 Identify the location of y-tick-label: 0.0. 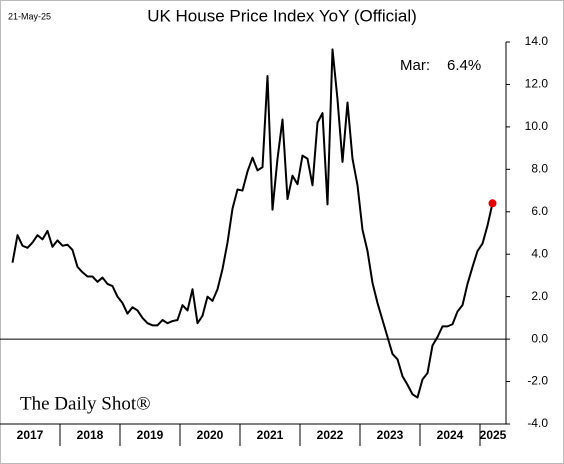
(539, 338).